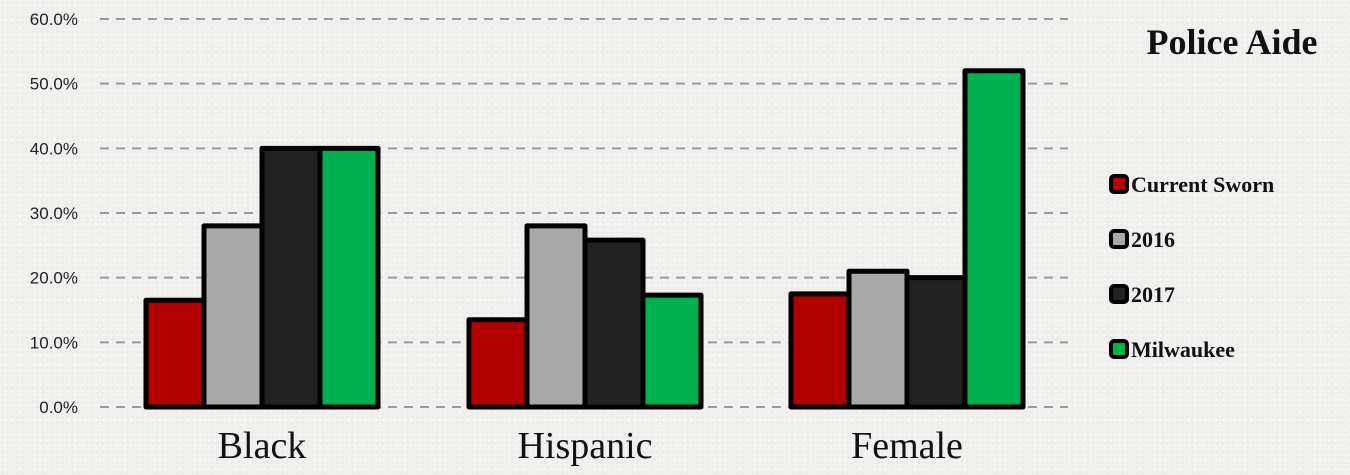  I want to click on chart-title: Police Aide, so click(1232, 42).